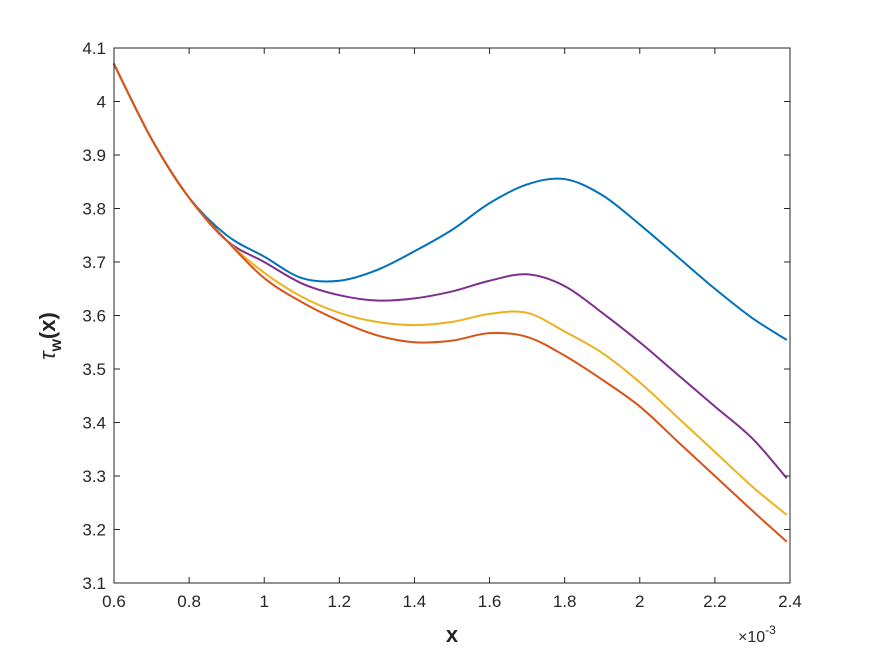 This screenshot has height=656, width=875. What do you see at coordinates (340, 601) in the screenshot?
I see `x-tick-label: 1.2` at bounding box center [340, 601].